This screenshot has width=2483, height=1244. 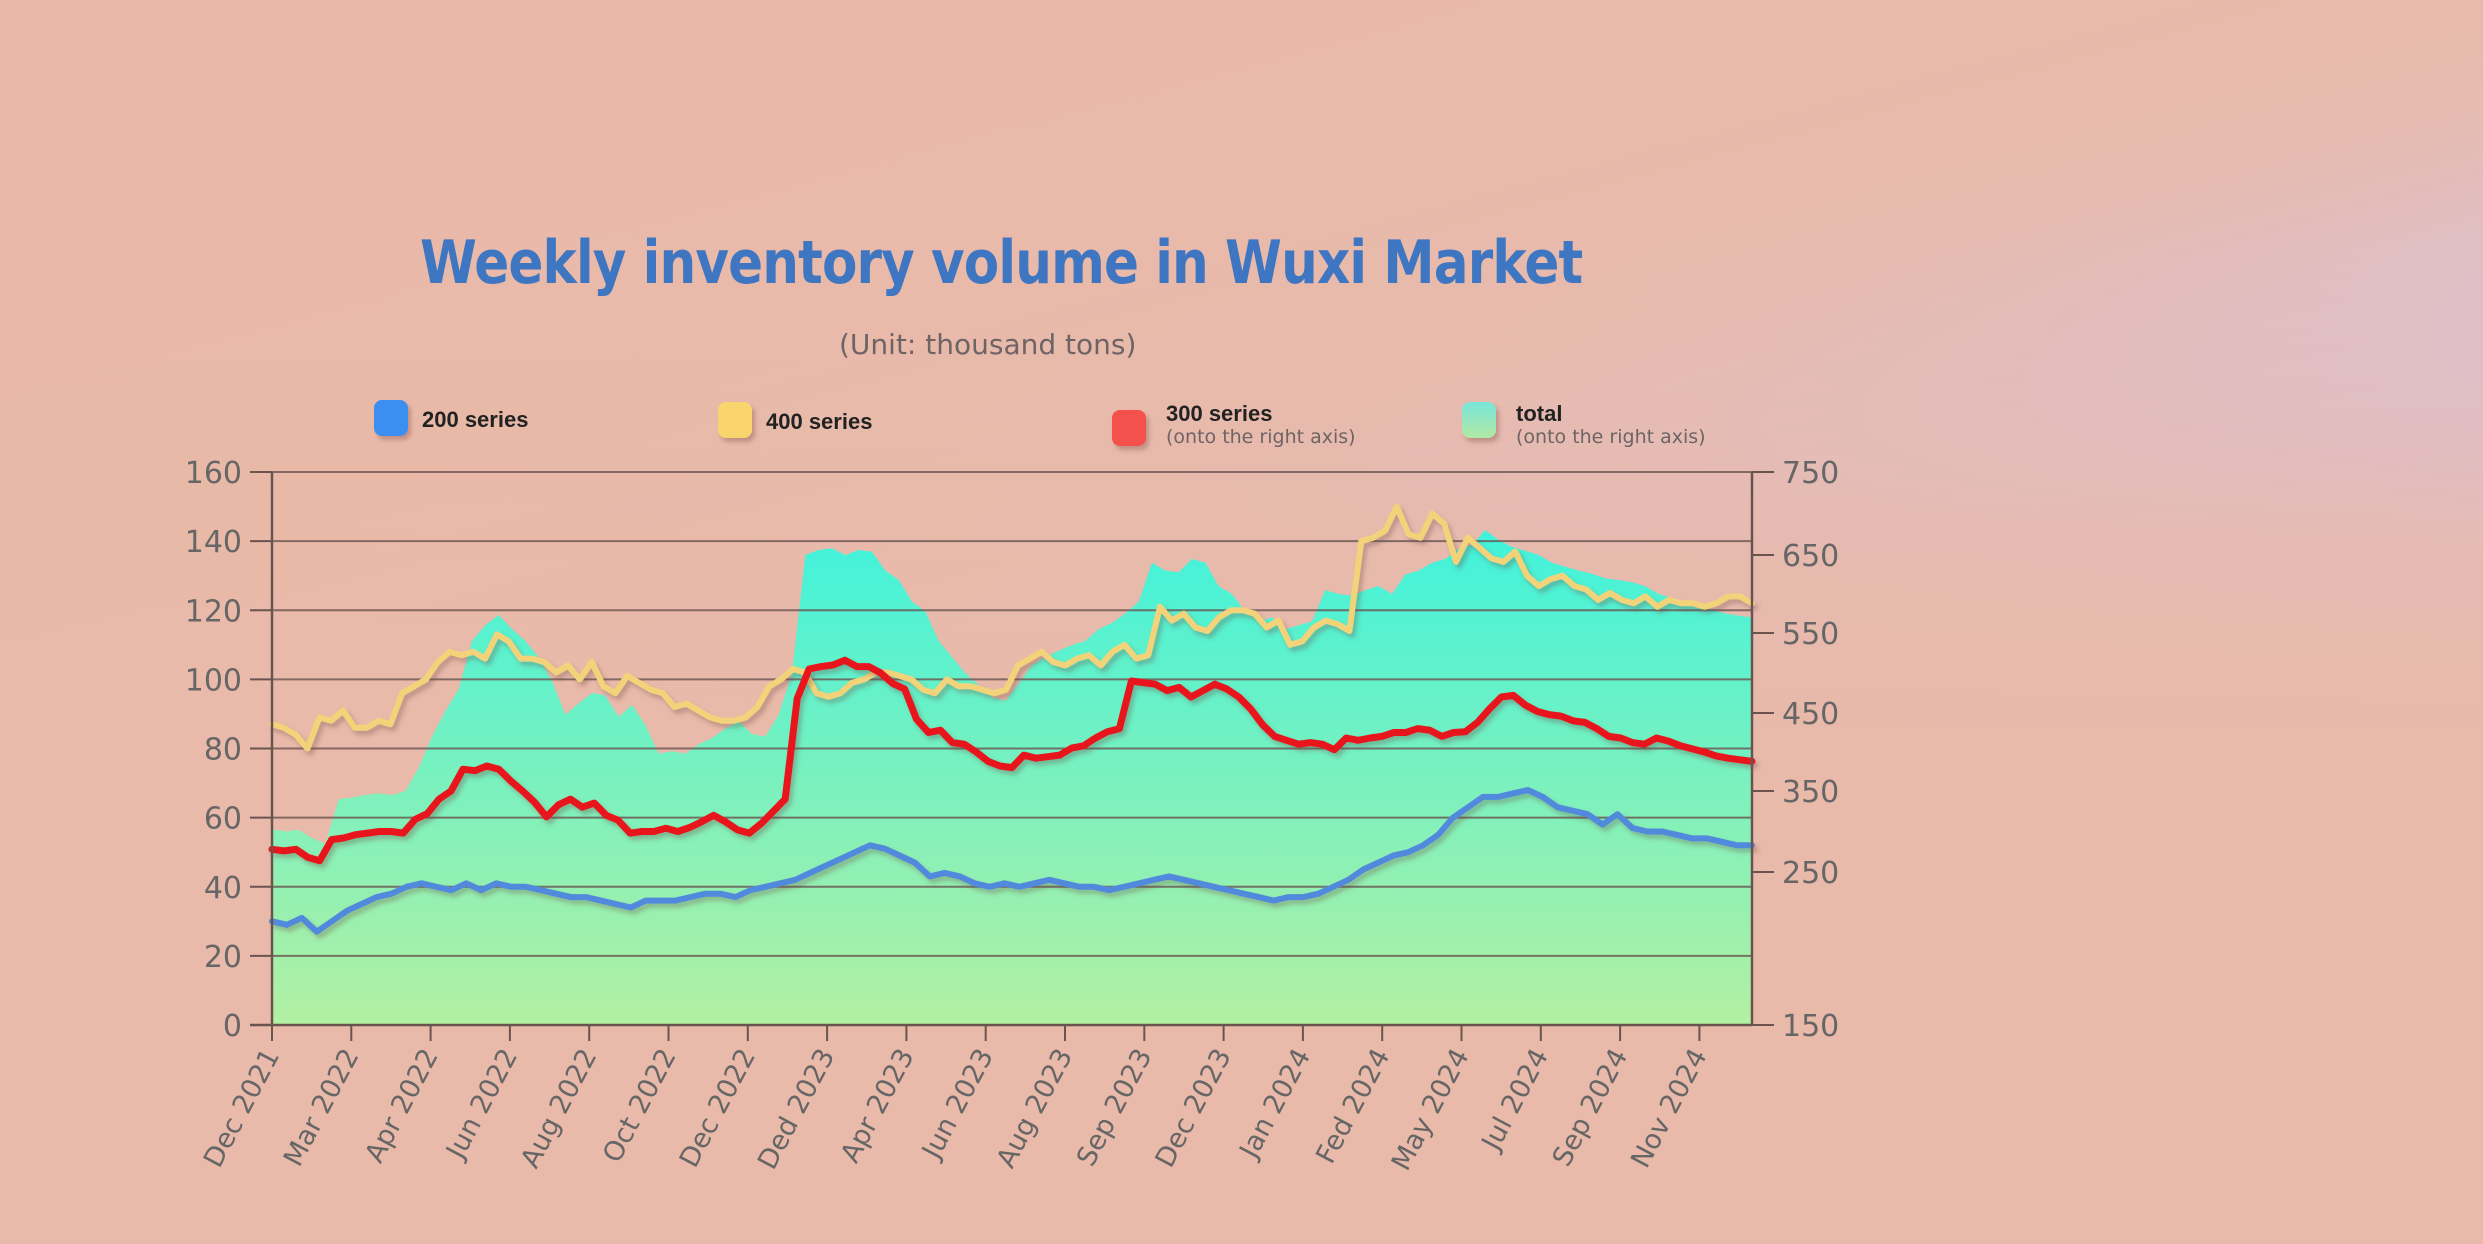 I want to click on x-tick-label: May 2024, so click(x=1431, y=1110).